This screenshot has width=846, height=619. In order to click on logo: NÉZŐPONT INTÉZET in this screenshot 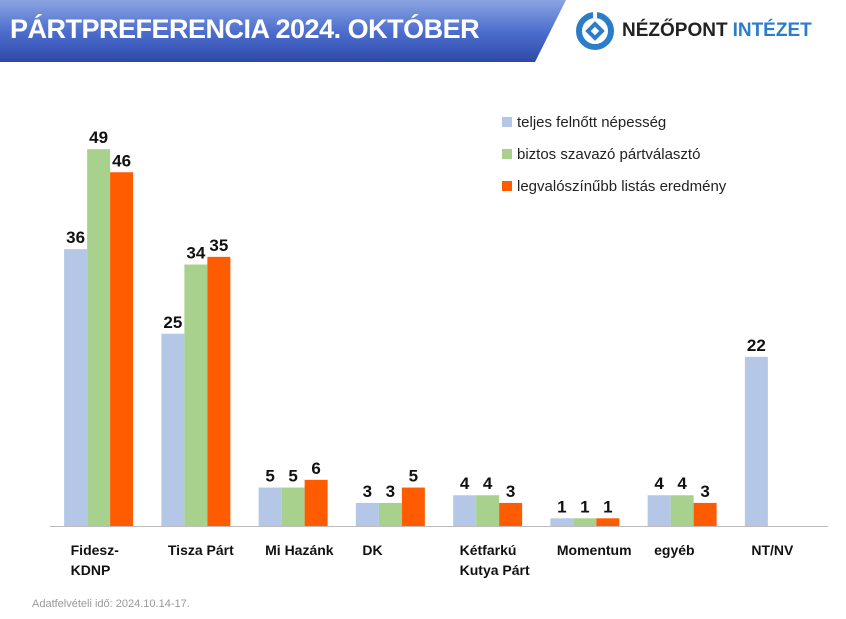, I will do `click(694, 31)`.